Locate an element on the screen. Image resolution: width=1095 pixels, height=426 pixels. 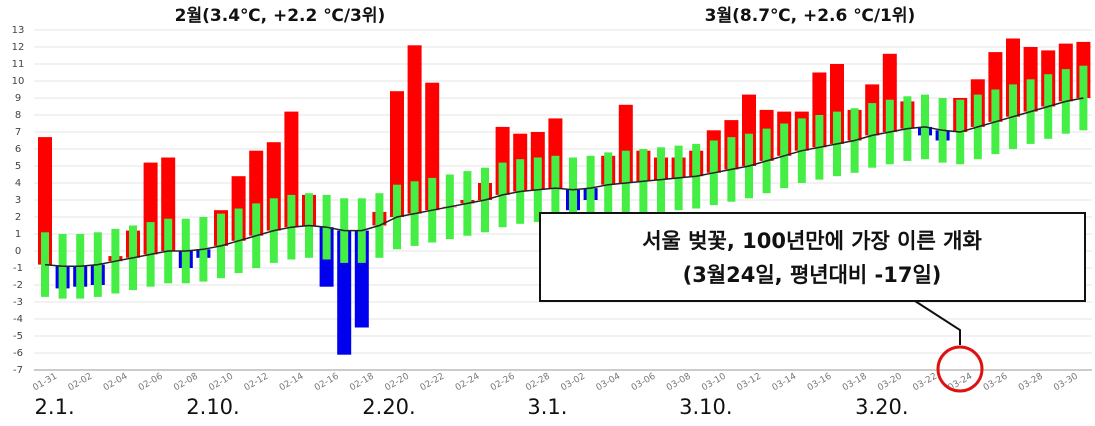
x-tick-label: 02-20 is located at coordinates (397, 382).